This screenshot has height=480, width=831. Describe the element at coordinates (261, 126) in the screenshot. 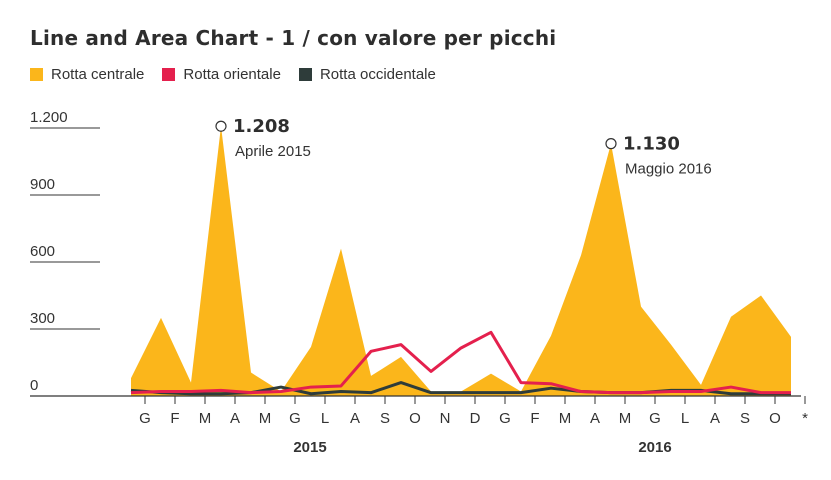

I see `peak-value-label: 1.208` at that location.